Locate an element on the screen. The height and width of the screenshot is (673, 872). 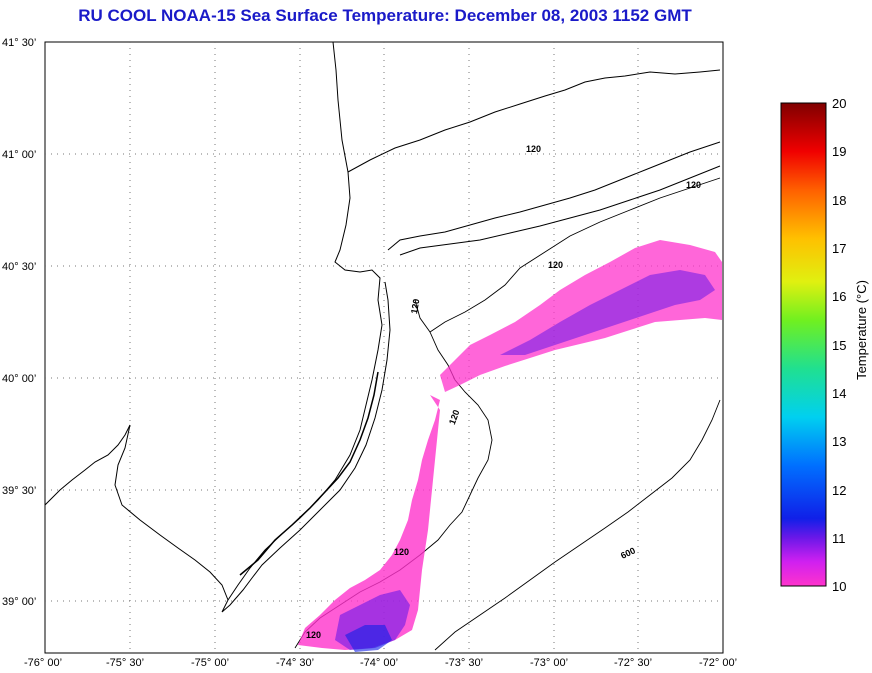
svg-text: 20 is located at coordinates (839, 103).